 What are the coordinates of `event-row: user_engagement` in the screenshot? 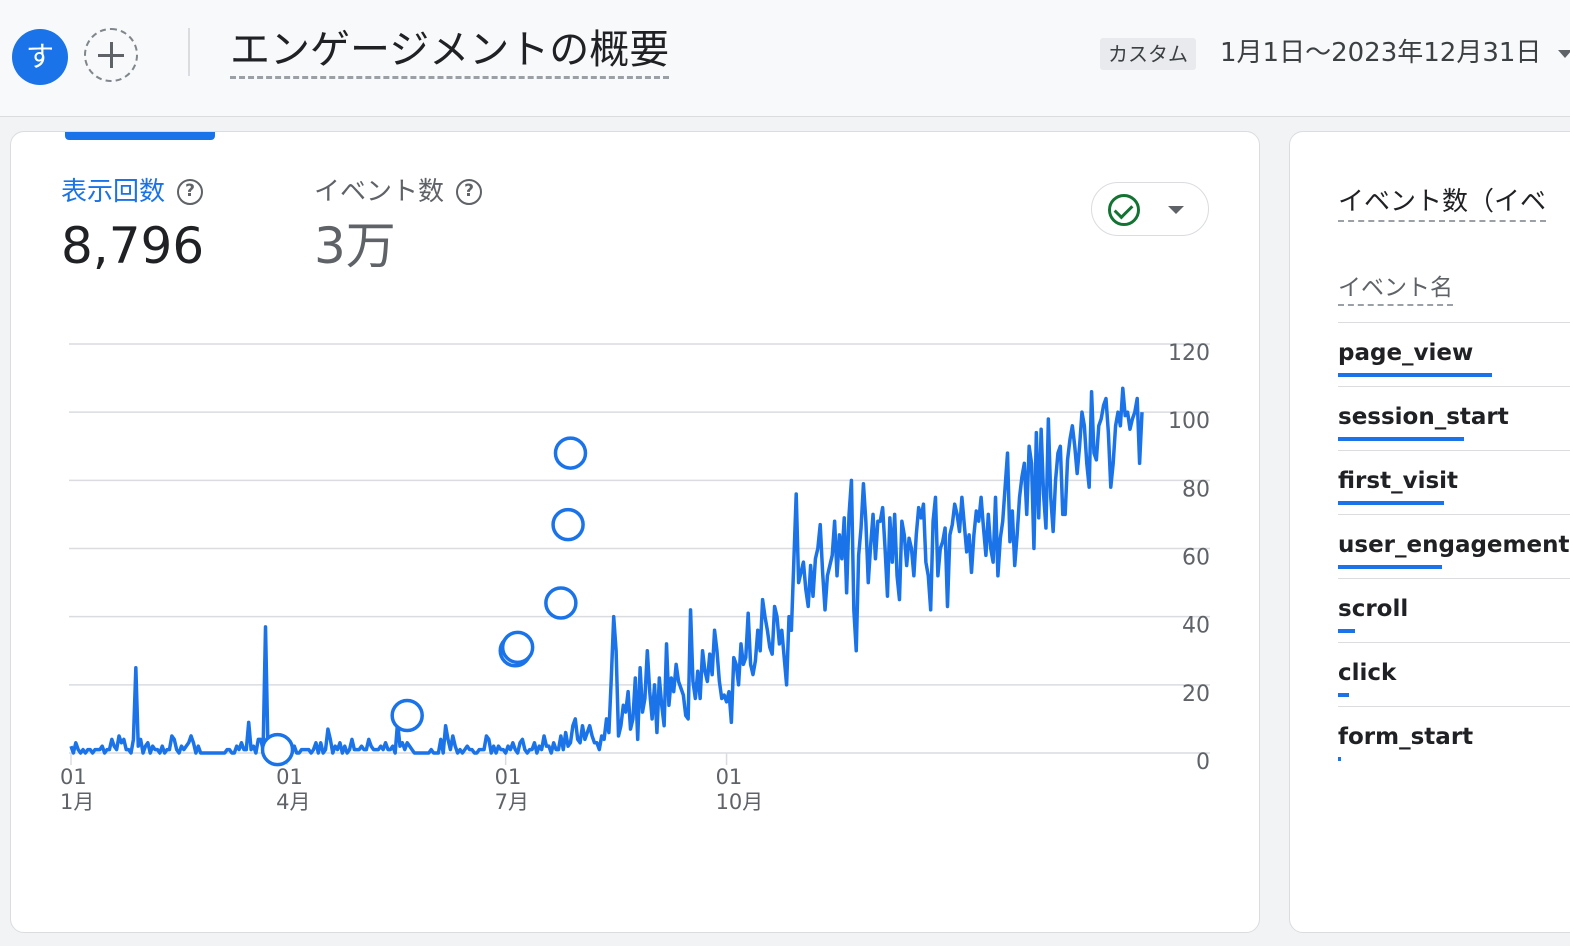 It's located at (1454, 546).